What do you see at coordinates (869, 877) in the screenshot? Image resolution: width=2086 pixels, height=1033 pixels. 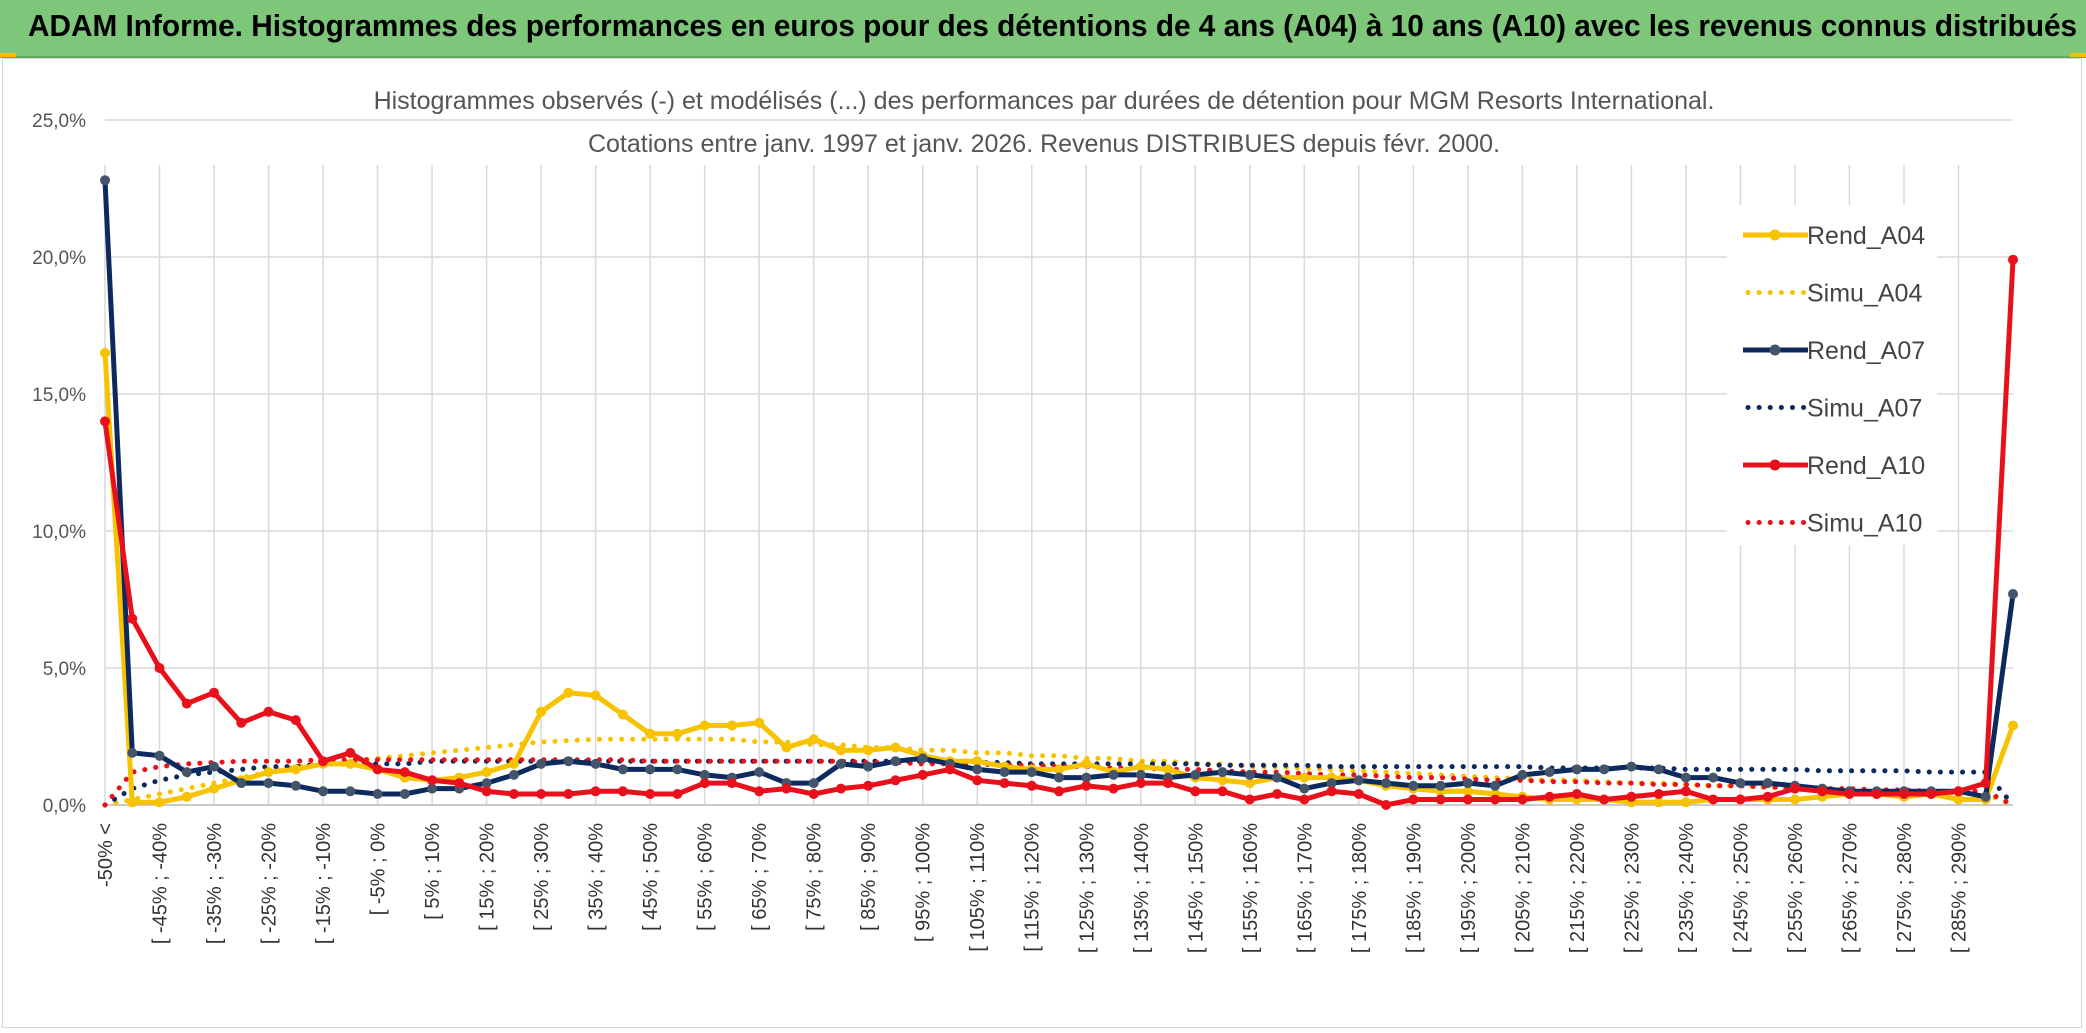 I see `x-tick-label: [ 85% ; 90%` at bounding box center [869, 877].